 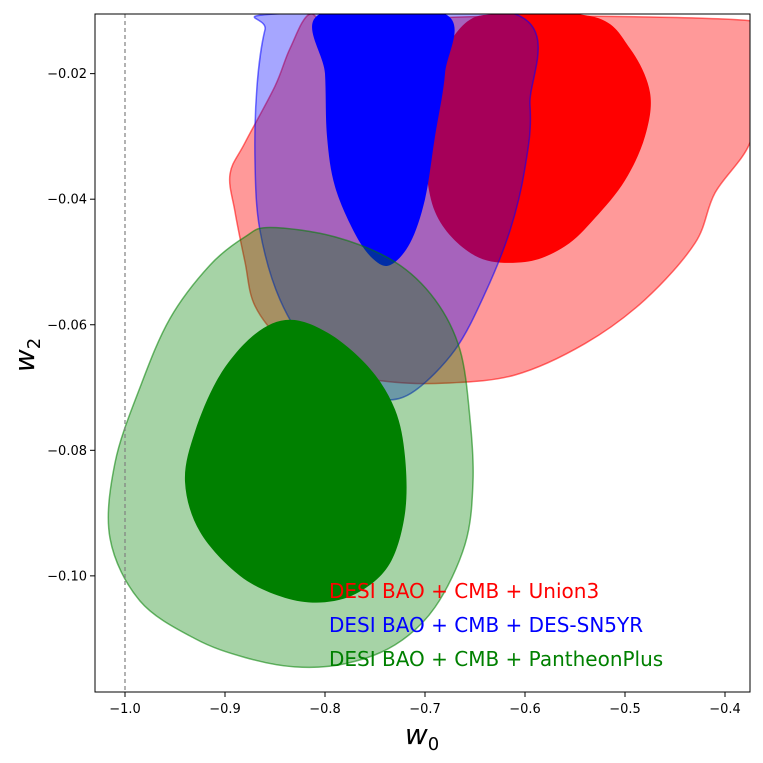 What do you see at coordinates (525, 709) in the screenshot?
I see `x-tick-label: −0.6` at bounding box center [525, 709].